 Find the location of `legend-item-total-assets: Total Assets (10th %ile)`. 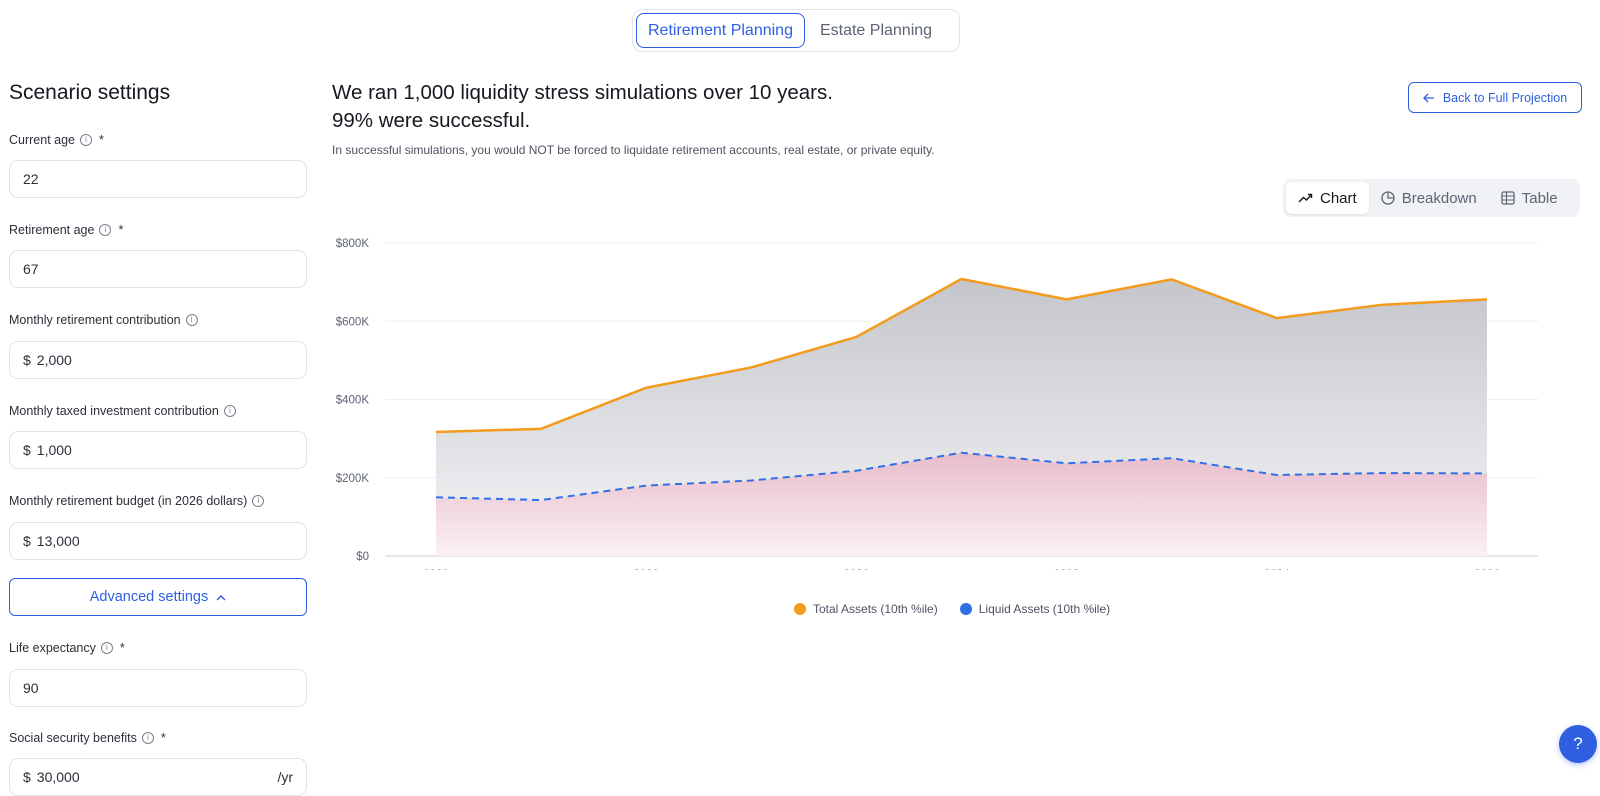

legend-item-total-assets: Total Assets (10th %ile) is located at coordinates (866, 609).